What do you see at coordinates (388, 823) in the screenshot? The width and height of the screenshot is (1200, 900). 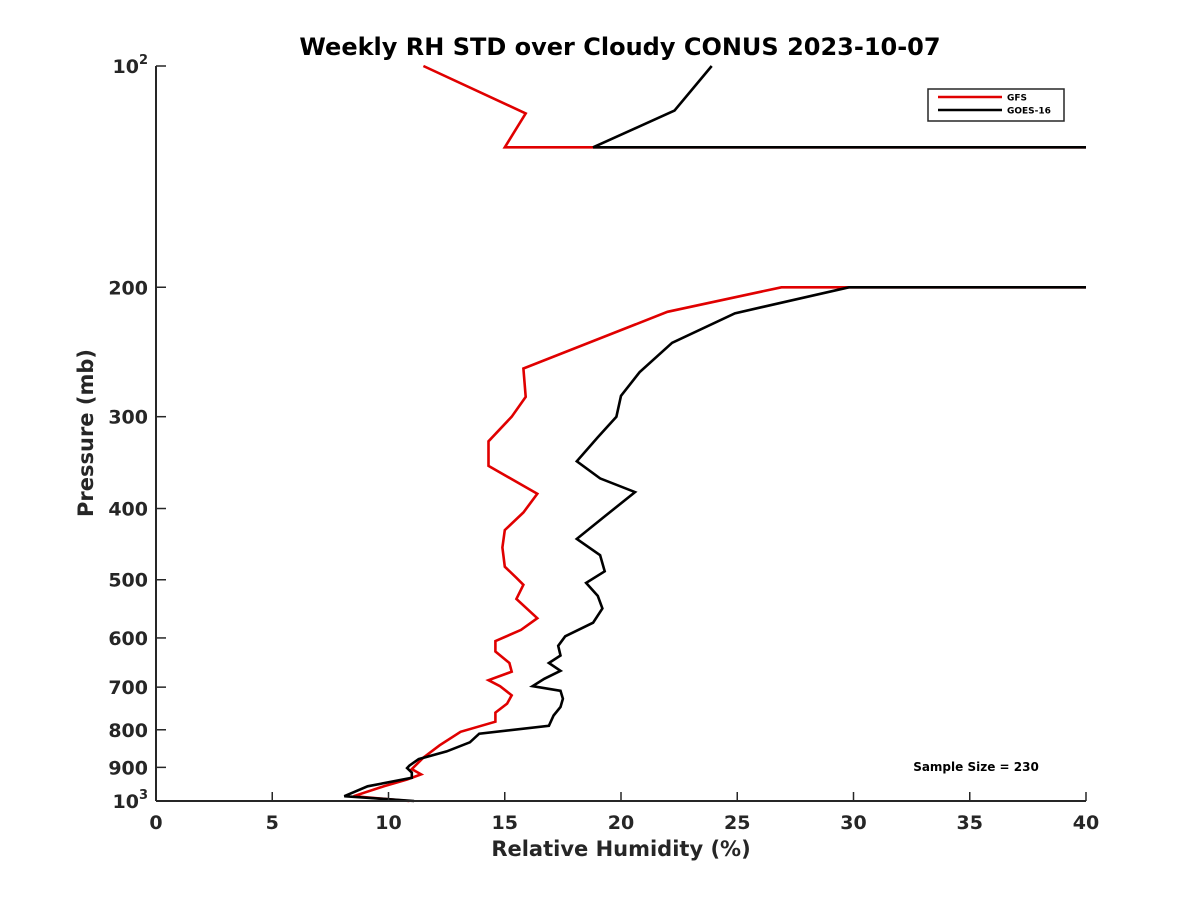 I see `x-tick-label: 10` at bounding box center [388, 823].